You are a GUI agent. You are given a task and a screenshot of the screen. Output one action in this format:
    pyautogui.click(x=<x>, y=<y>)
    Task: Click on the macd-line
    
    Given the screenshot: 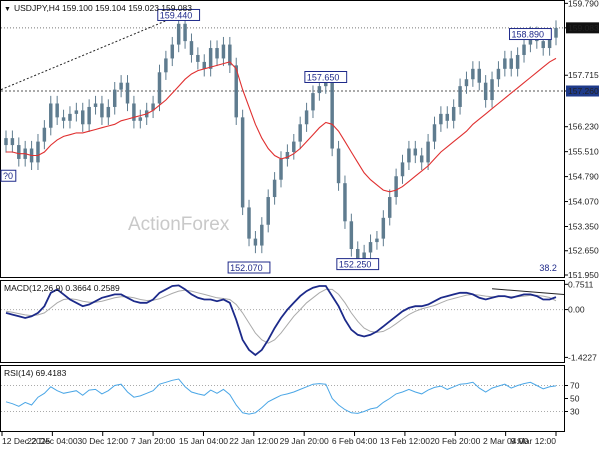 What is the action you would take?
    pyautogui.click(x=281, y=320)
    